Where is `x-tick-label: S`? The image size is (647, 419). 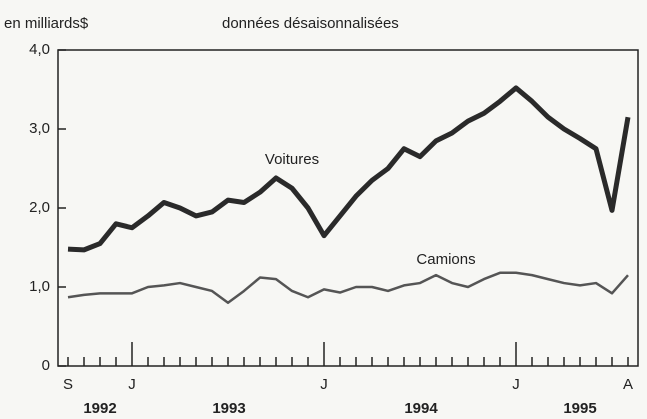 x-tick-label: S is located at coordinates (68, 384).